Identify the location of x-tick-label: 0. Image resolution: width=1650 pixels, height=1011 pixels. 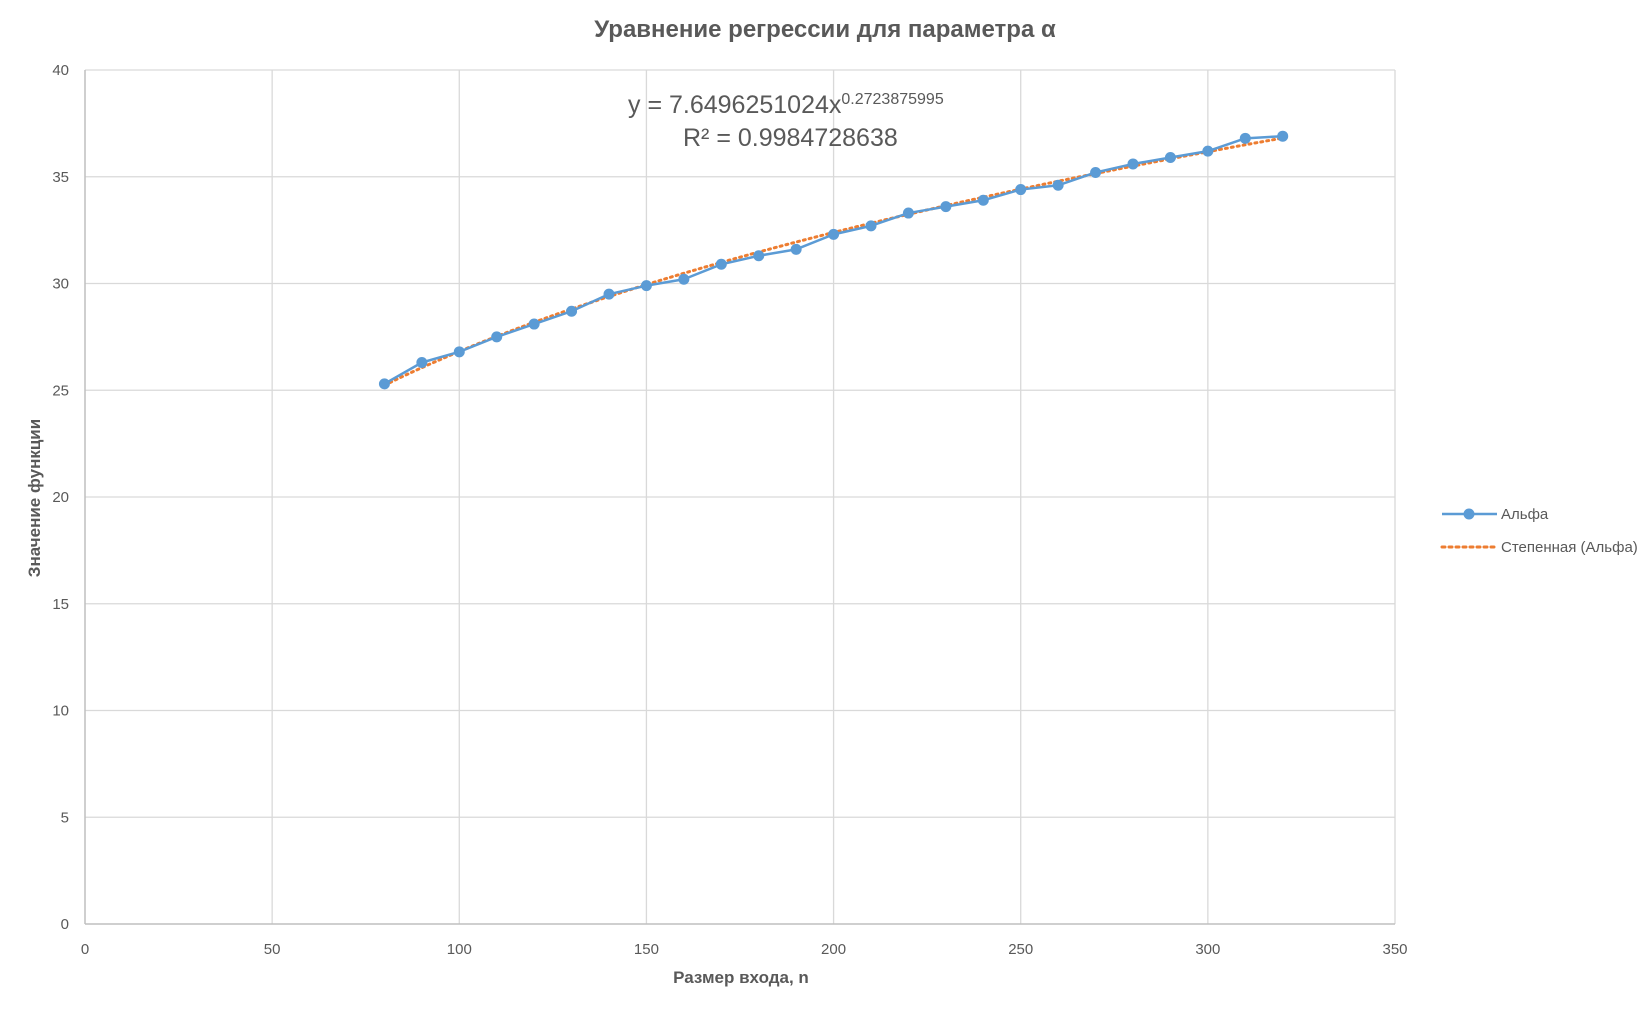
(85, 949).